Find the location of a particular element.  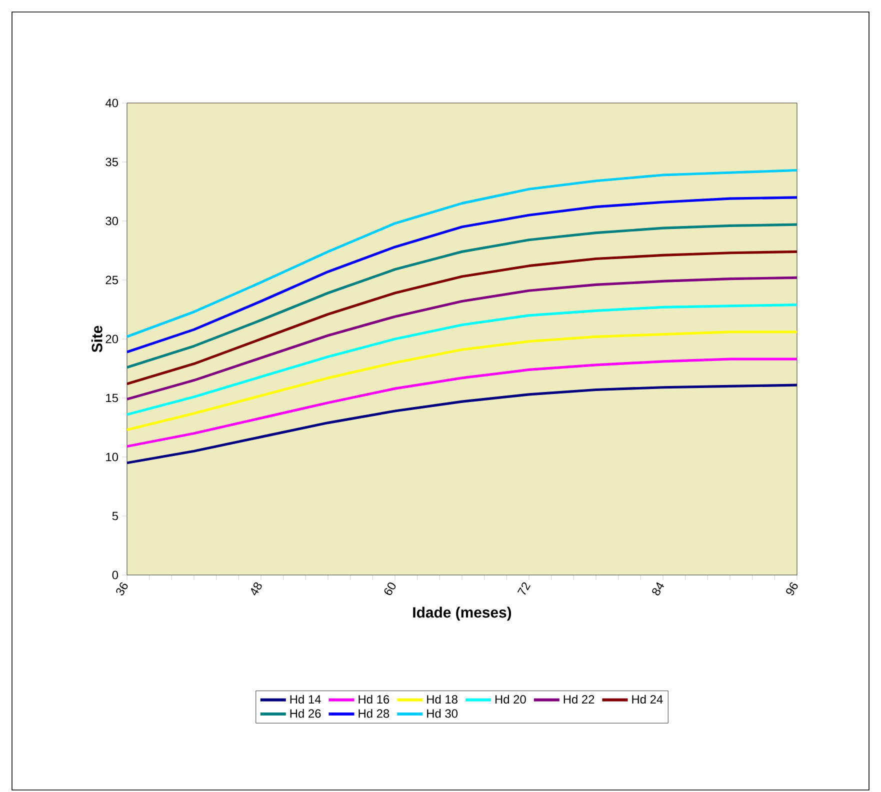

y-tick-label: 35 is located at coordinates (112, 162).